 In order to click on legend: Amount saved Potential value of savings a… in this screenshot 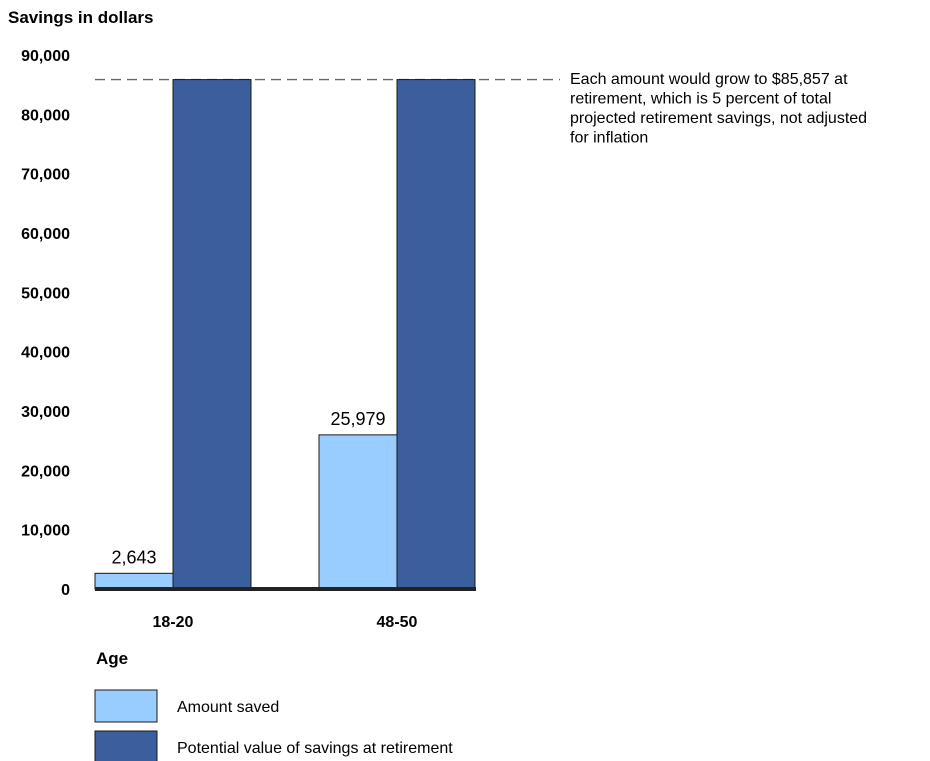, I will do `click(273, 725)`.